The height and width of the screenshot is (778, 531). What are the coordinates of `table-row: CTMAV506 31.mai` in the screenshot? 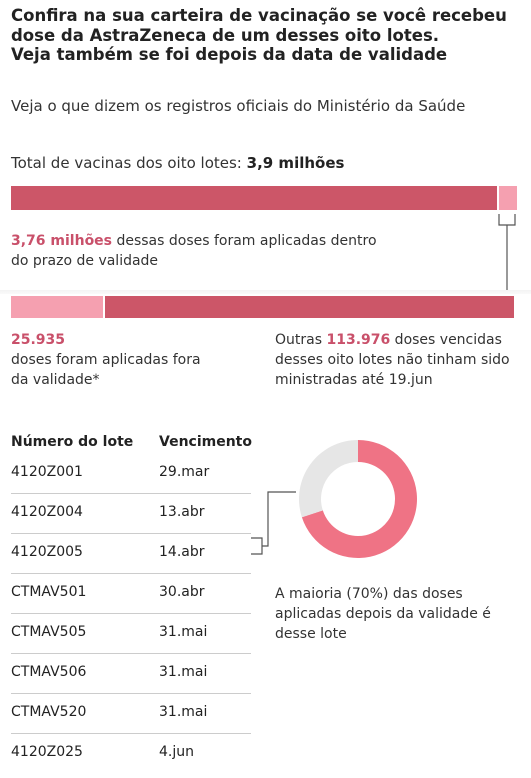 It's located at (126, 674).